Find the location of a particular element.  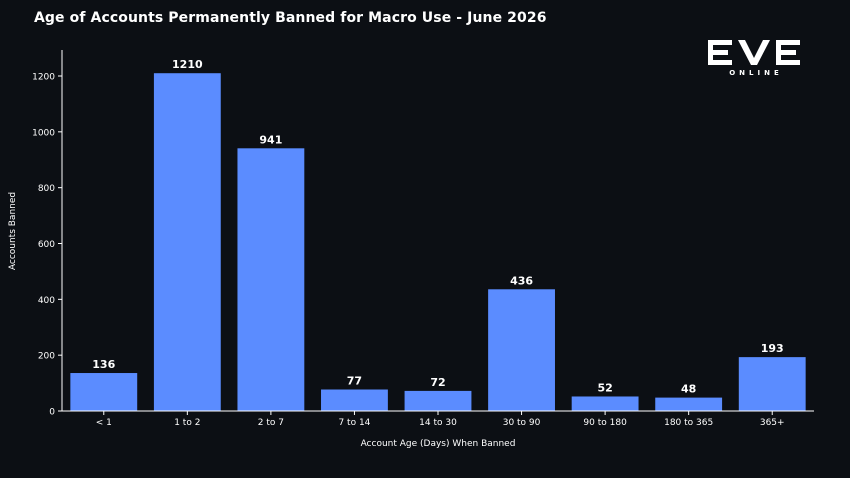

data-label: 72 is located at coordinates (437, 382).